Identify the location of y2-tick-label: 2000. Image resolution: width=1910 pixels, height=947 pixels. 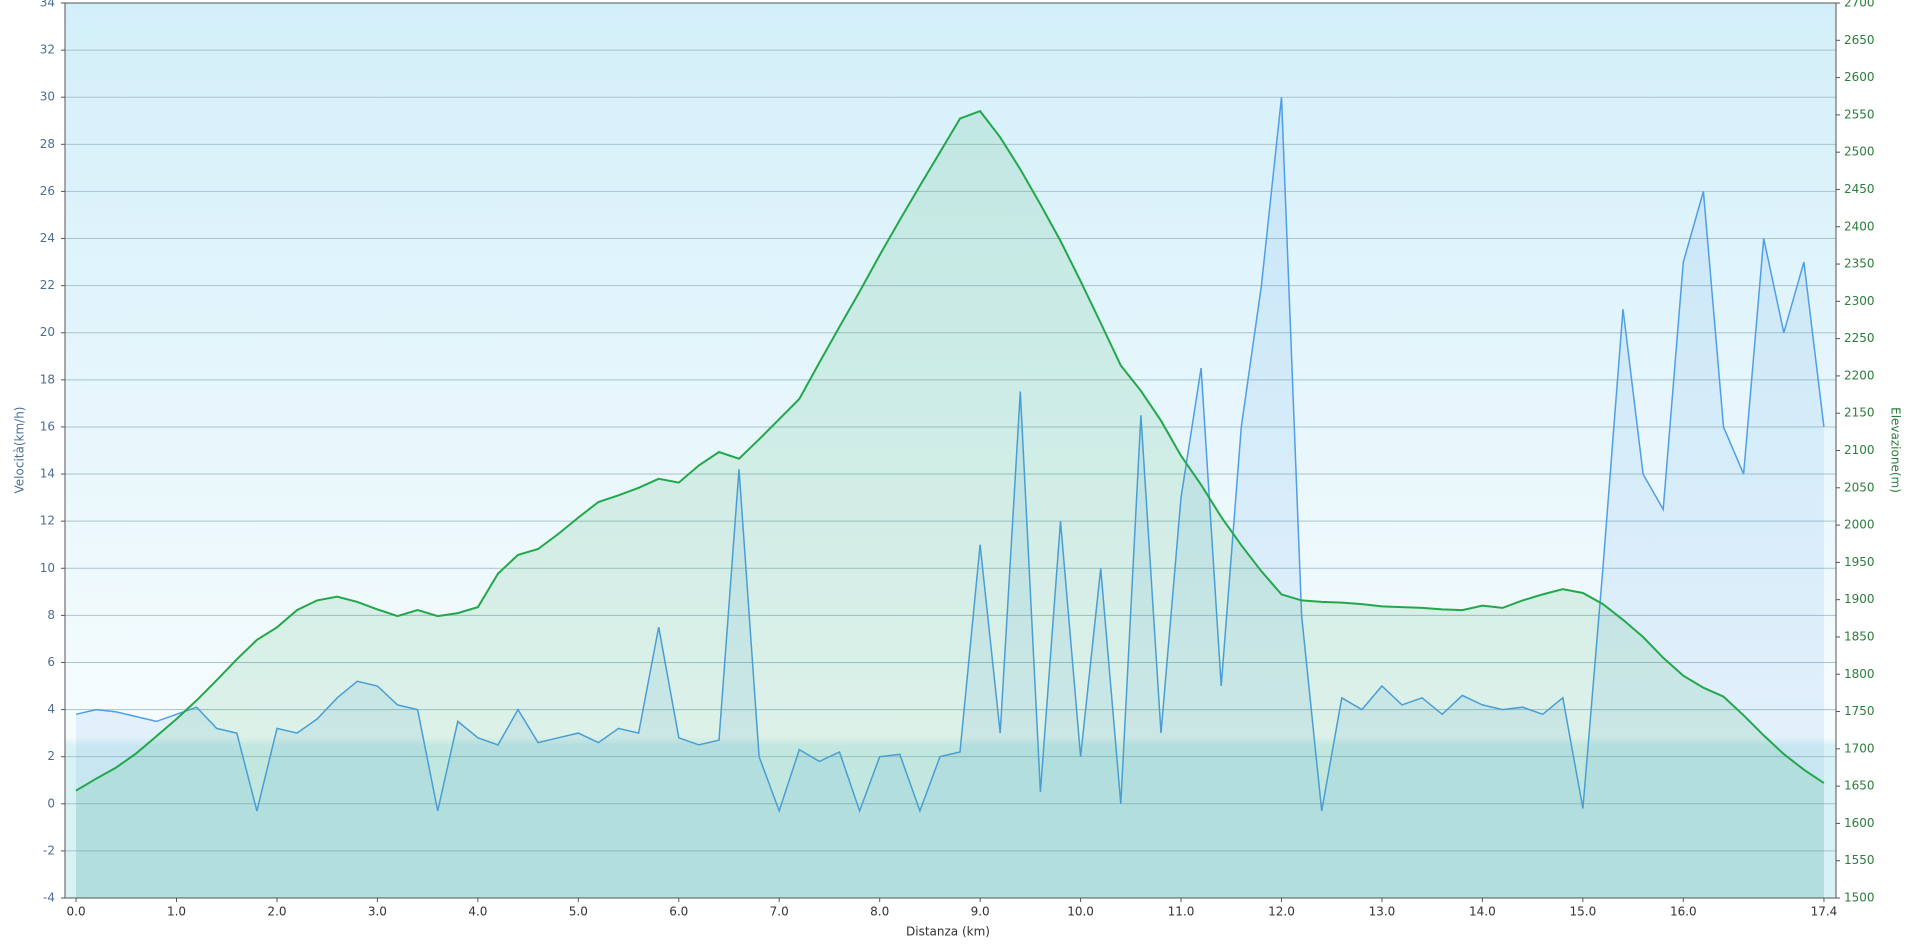
(1859, 525).